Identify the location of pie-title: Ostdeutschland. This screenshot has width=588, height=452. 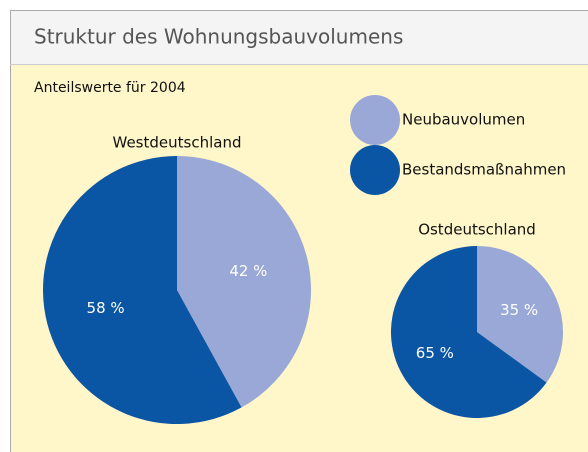
(477, 230).